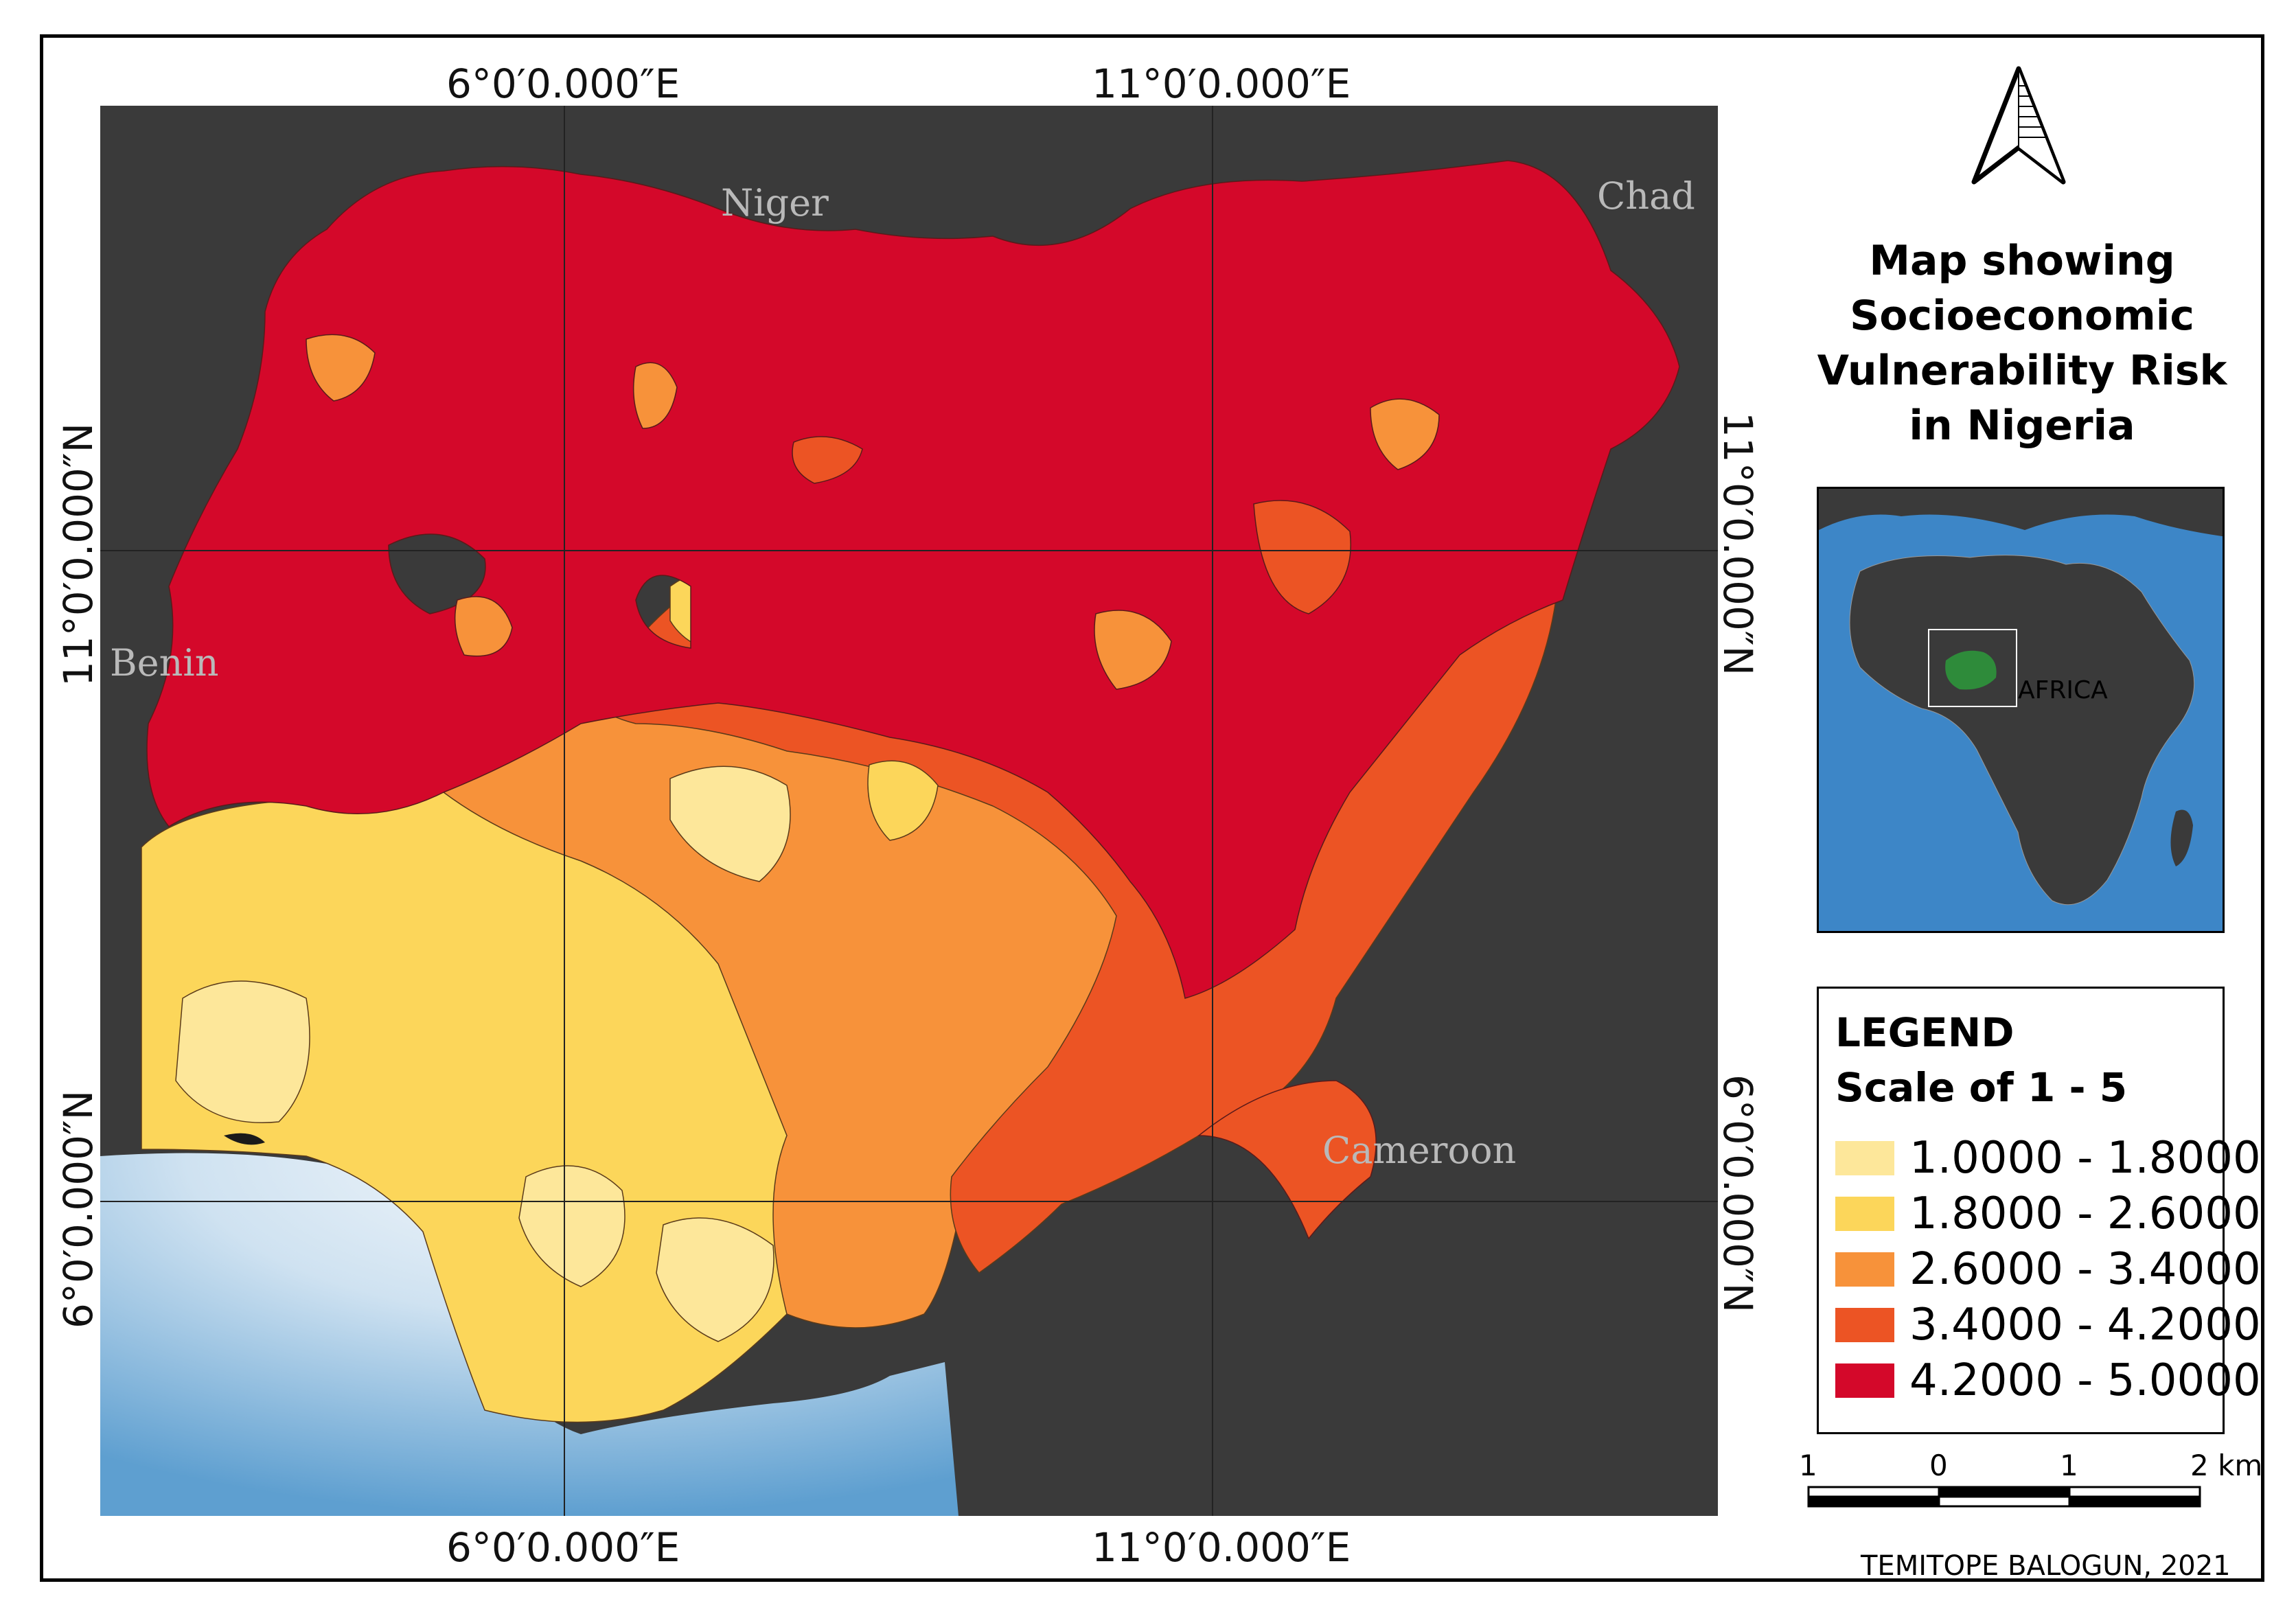  I want to click on country-label-cameroon: Cameroon, so click(1419, 1150).